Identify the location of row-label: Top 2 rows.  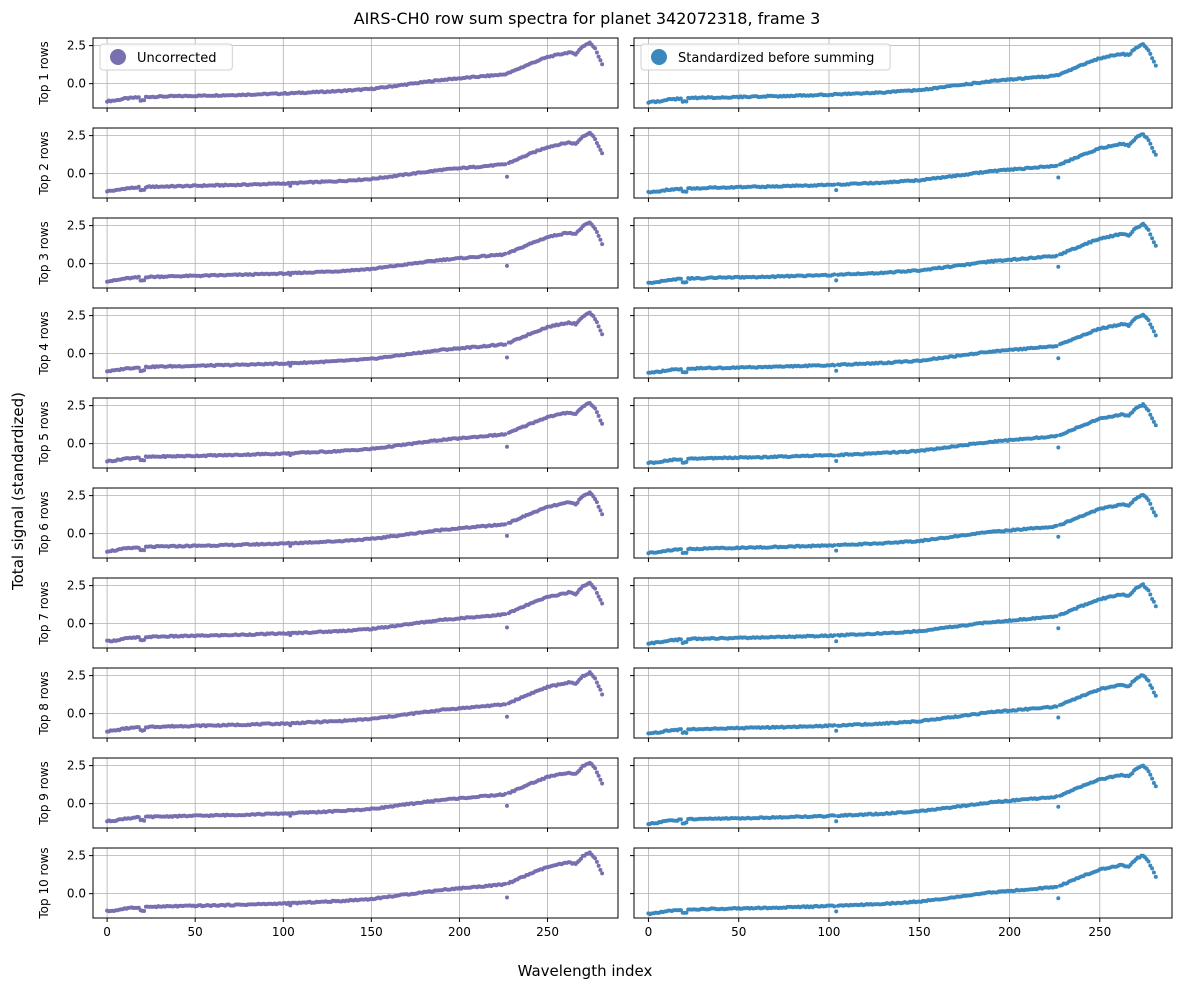
(44, 163).